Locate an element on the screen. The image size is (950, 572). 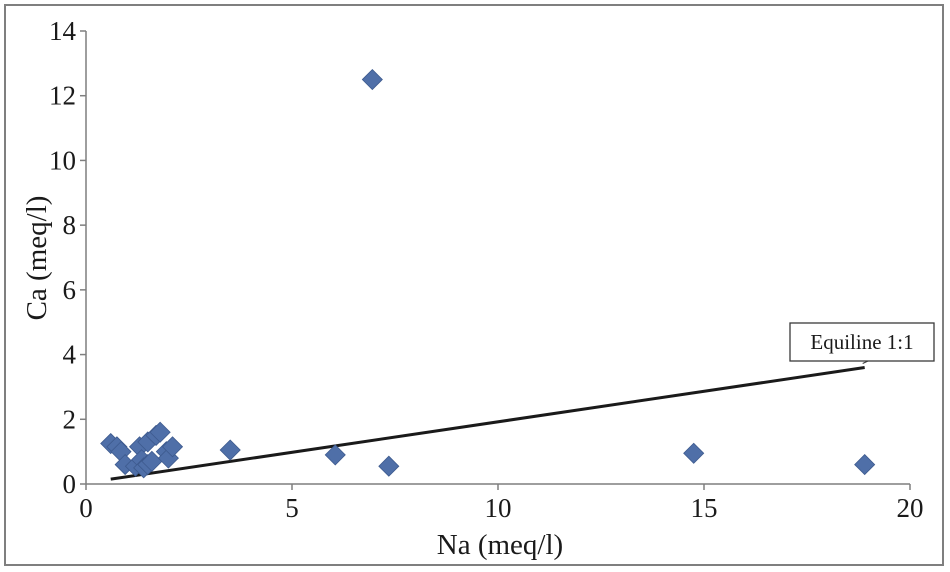
y-tick-label: 2 is located at coordinates (70, 419).